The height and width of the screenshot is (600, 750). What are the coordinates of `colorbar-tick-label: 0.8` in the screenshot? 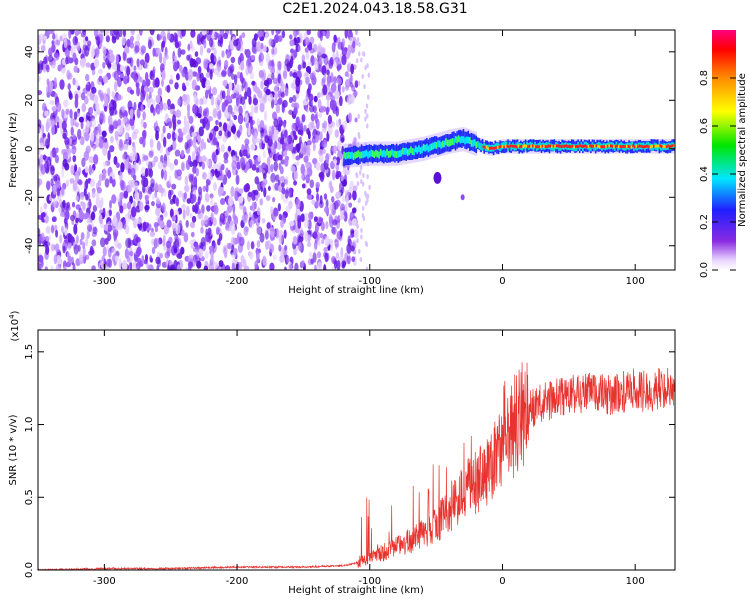 It's located at (704, 78).